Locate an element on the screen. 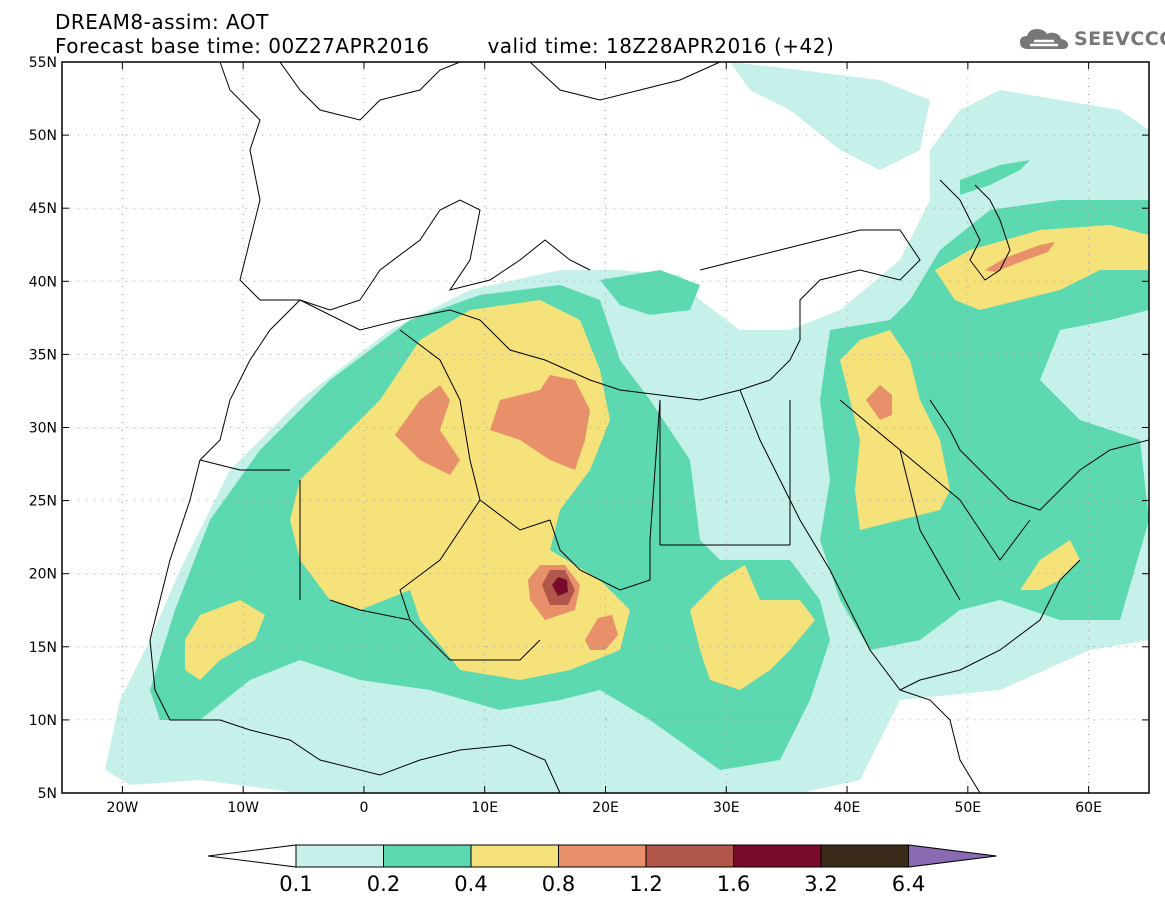 This screenshot has height=905, width=1165. border-egypt-sudan is located at coordinates (725, 473).